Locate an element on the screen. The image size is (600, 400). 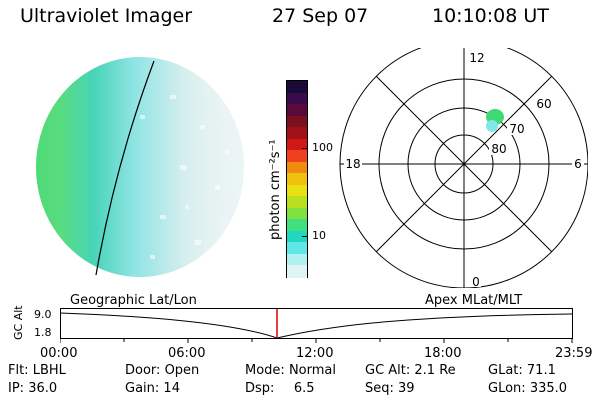
polar-label-top: 12 is located at coordinates (476, 58).